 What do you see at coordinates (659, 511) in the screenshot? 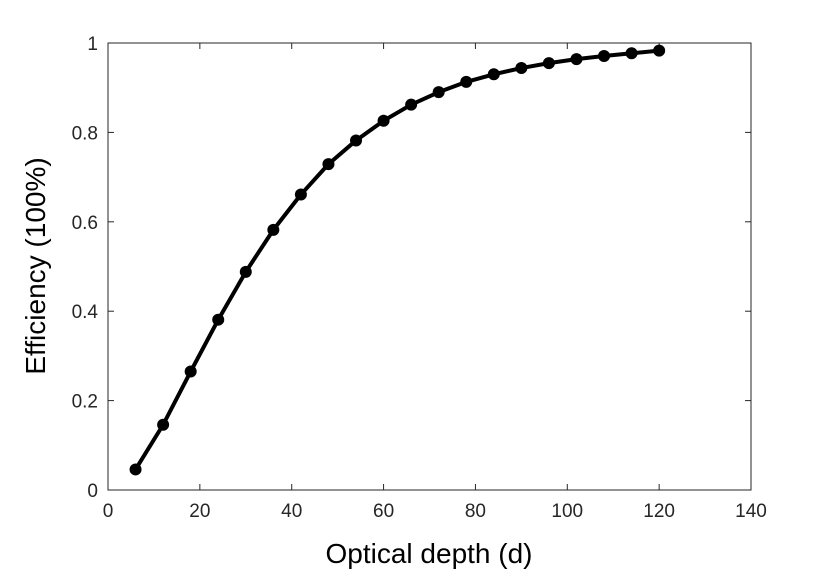
I see `x-tick-label: 120` at bounding box center [659, 511].